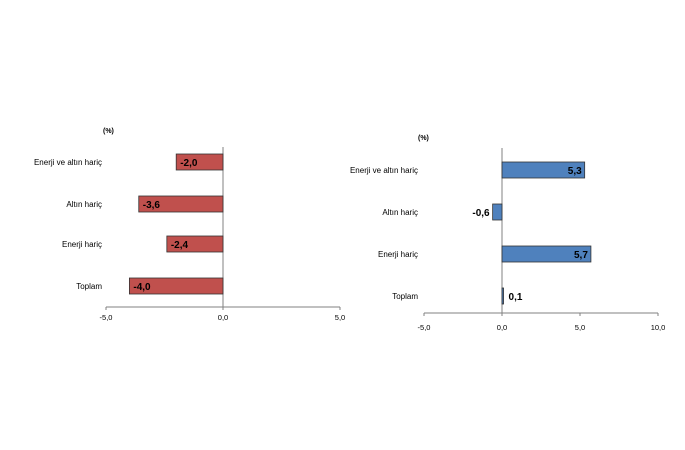 Image resolution: width=685 pixels, height=450 pixels. What do you see at coordinates (84, 204) in the screenshot?
I see `category-label-left: Altın hariç` at bounding box center [84, 204].